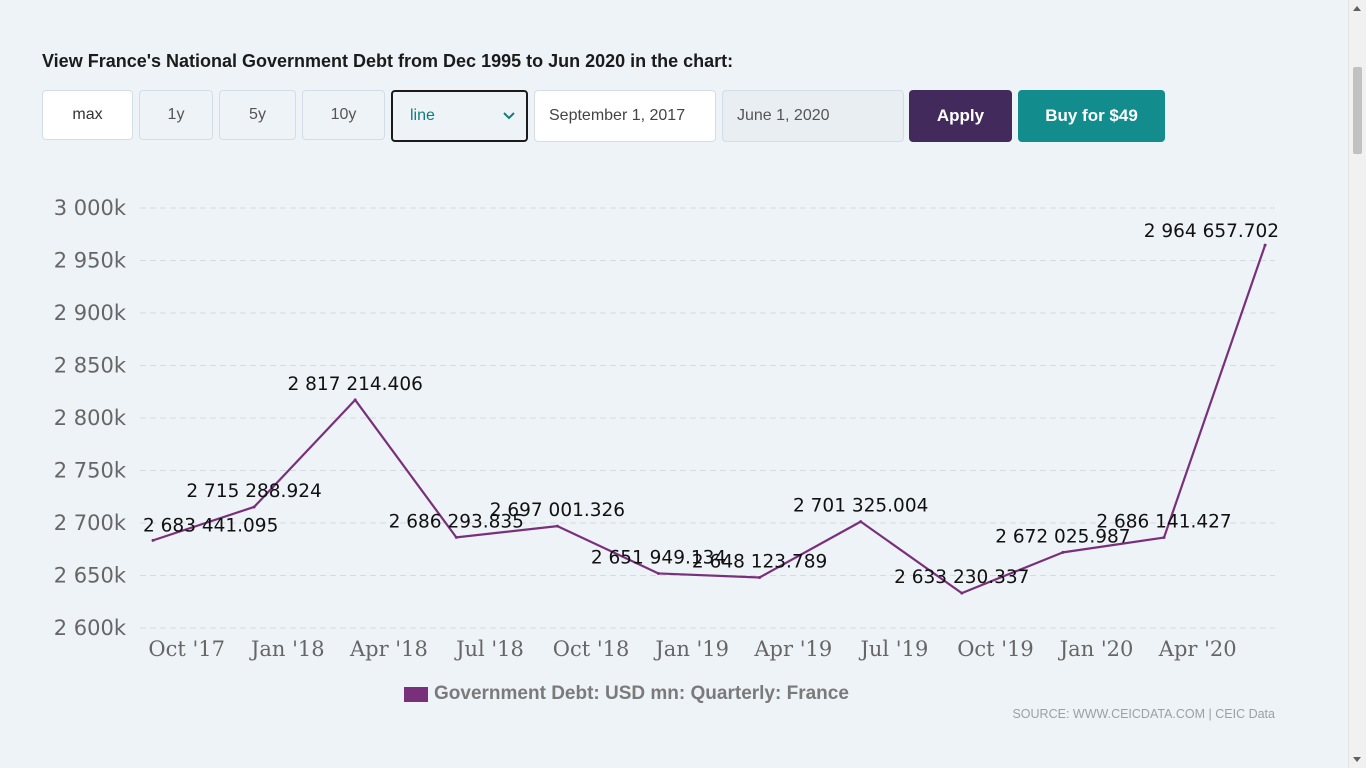 This screenshot has width=1366, height=768. I want to click on chevron-down-icon, so click(509, 116).